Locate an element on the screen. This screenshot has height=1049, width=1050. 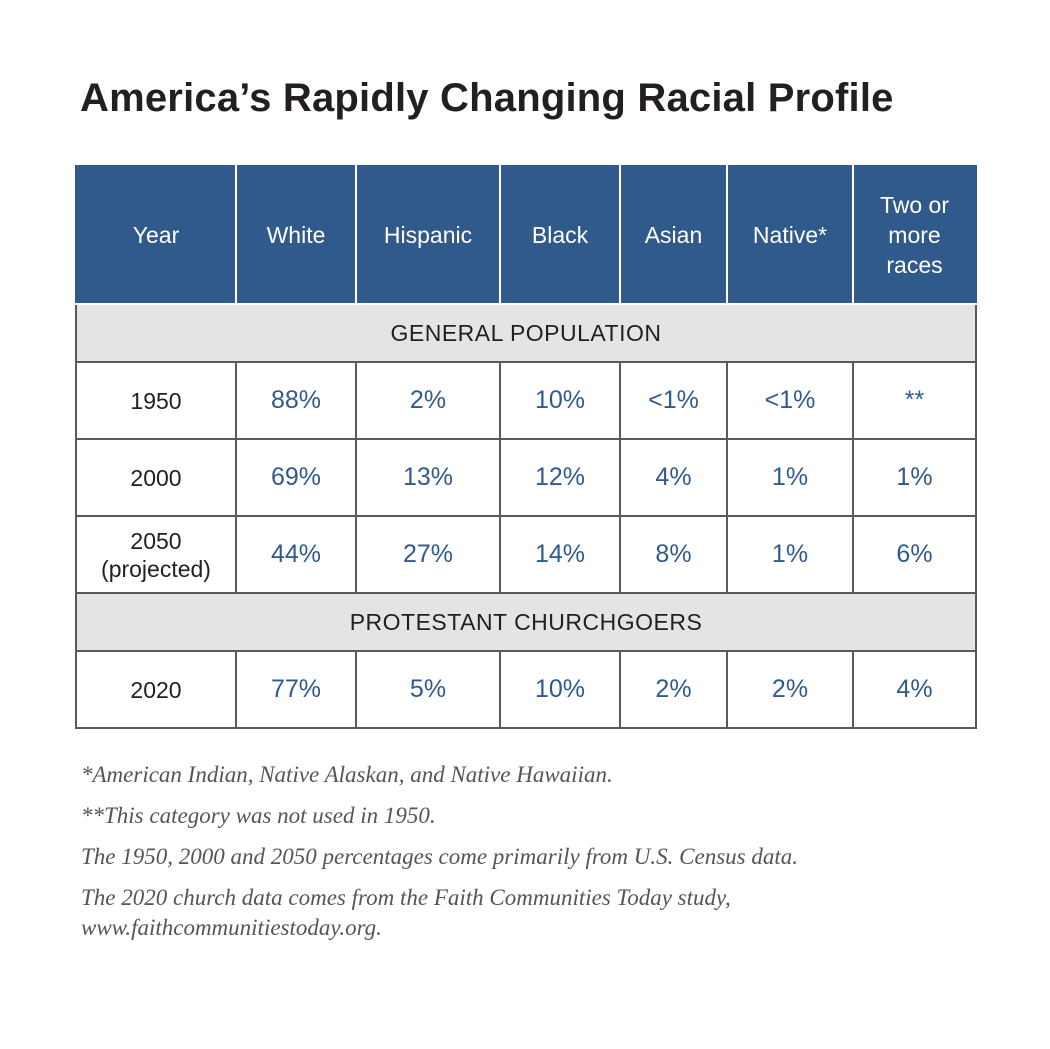
section-row-protestant-churchgoers: PROTESTANT CHURCHGOERS is located at coordinates (526, 622).